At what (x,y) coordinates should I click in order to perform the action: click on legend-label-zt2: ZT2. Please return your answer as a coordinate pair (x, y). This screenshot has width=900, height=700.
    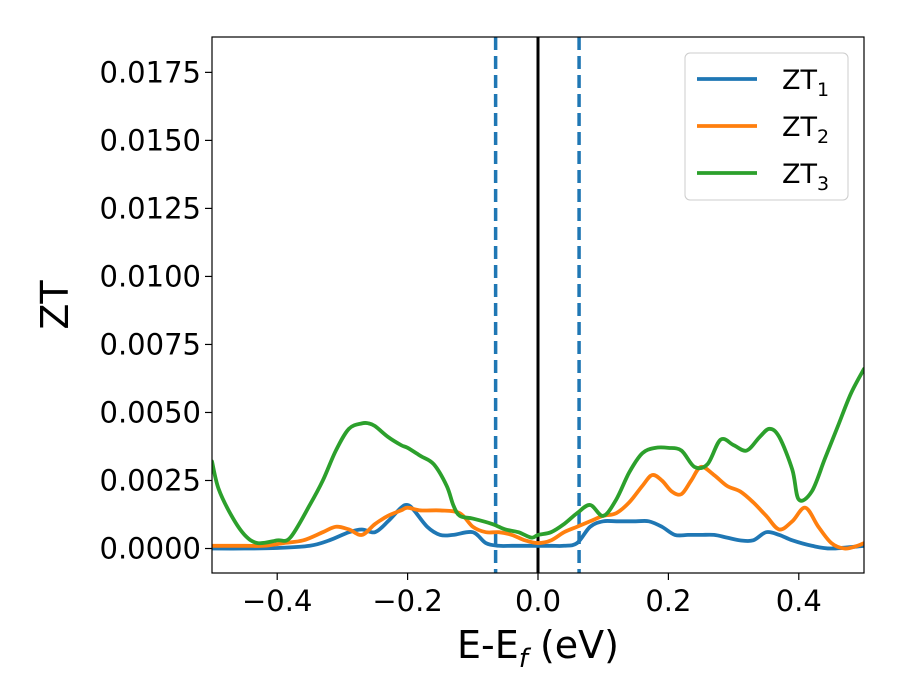
    Looking at the image, I should click on (805, 130).